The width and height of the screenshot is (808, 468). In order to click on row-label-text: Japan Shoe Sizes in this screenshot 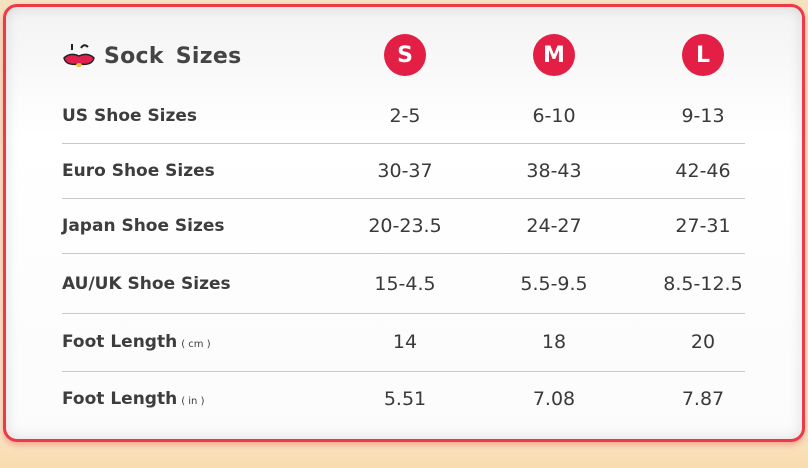, I will do `click(143, 225)`.